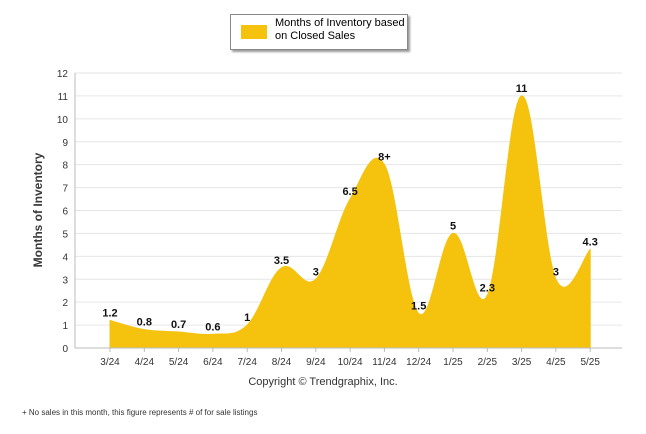  Describe the element at coordinates (144, 323) in the screenshot. I see `data-label: 0.8` at that location.